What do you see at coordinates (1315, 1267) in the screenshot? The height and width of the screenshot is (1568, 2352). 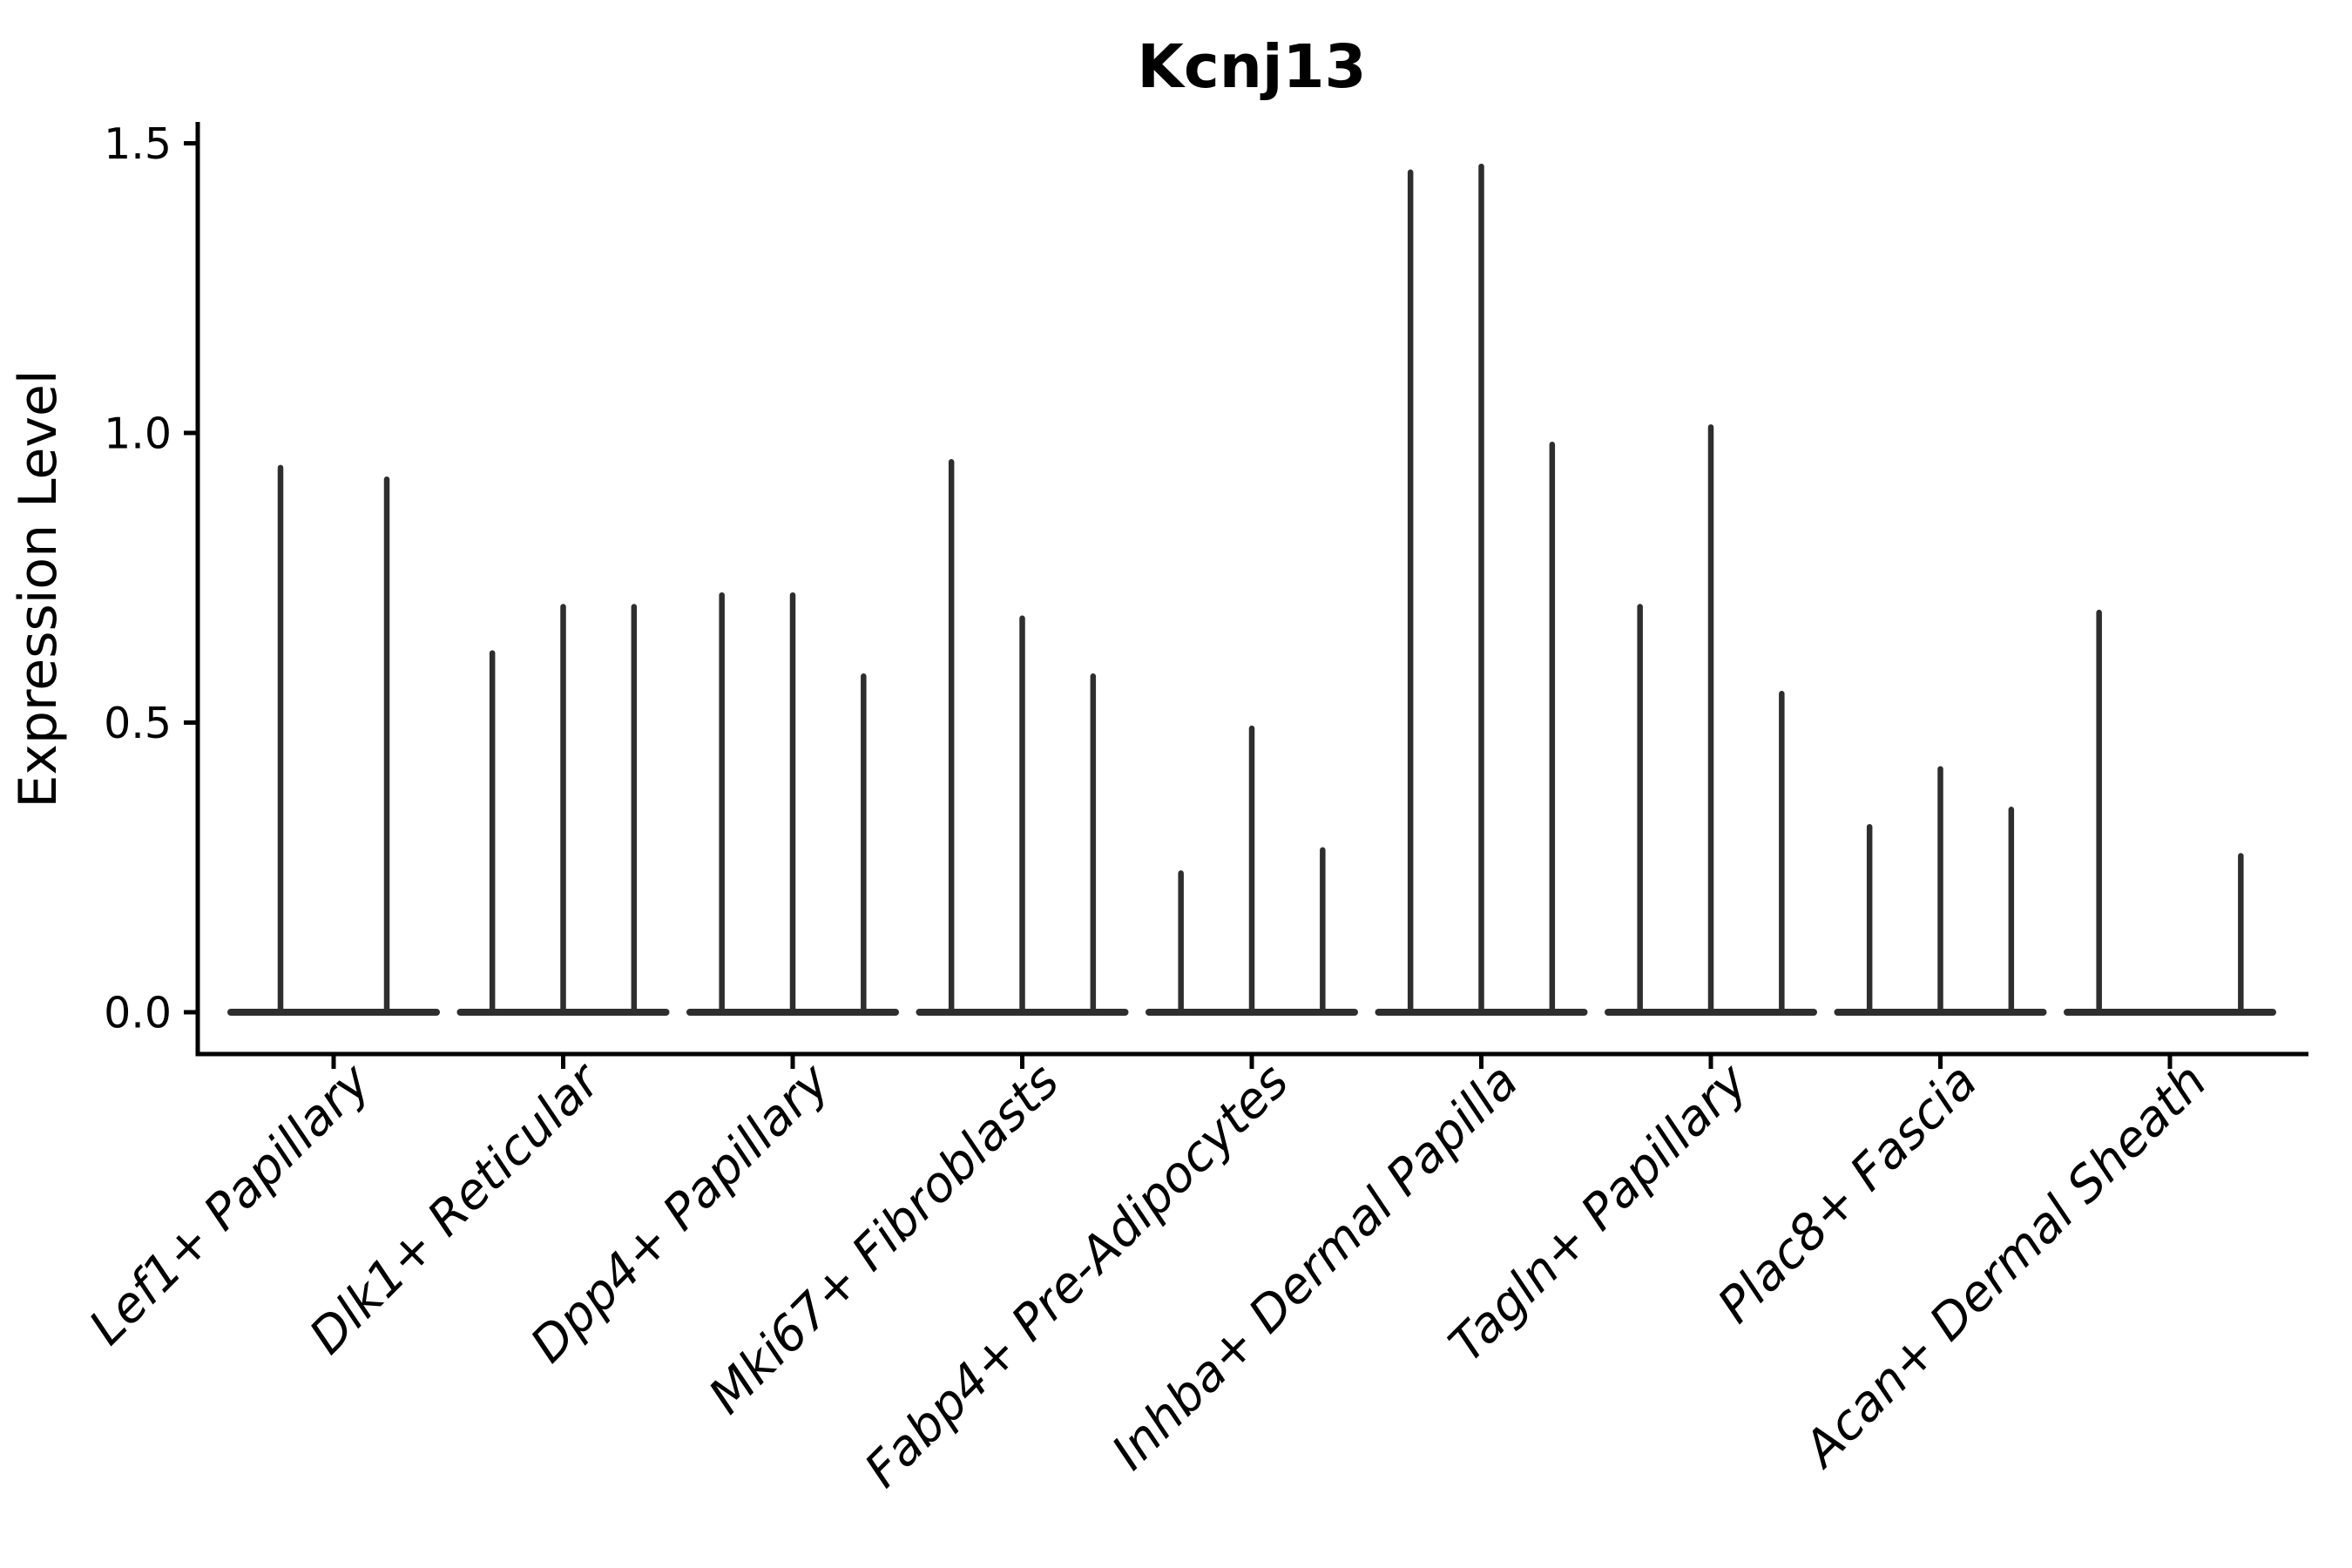 I see `x-tick-label: Inhba+ Dermal Papilla` at bounding box center [1315, 1267].